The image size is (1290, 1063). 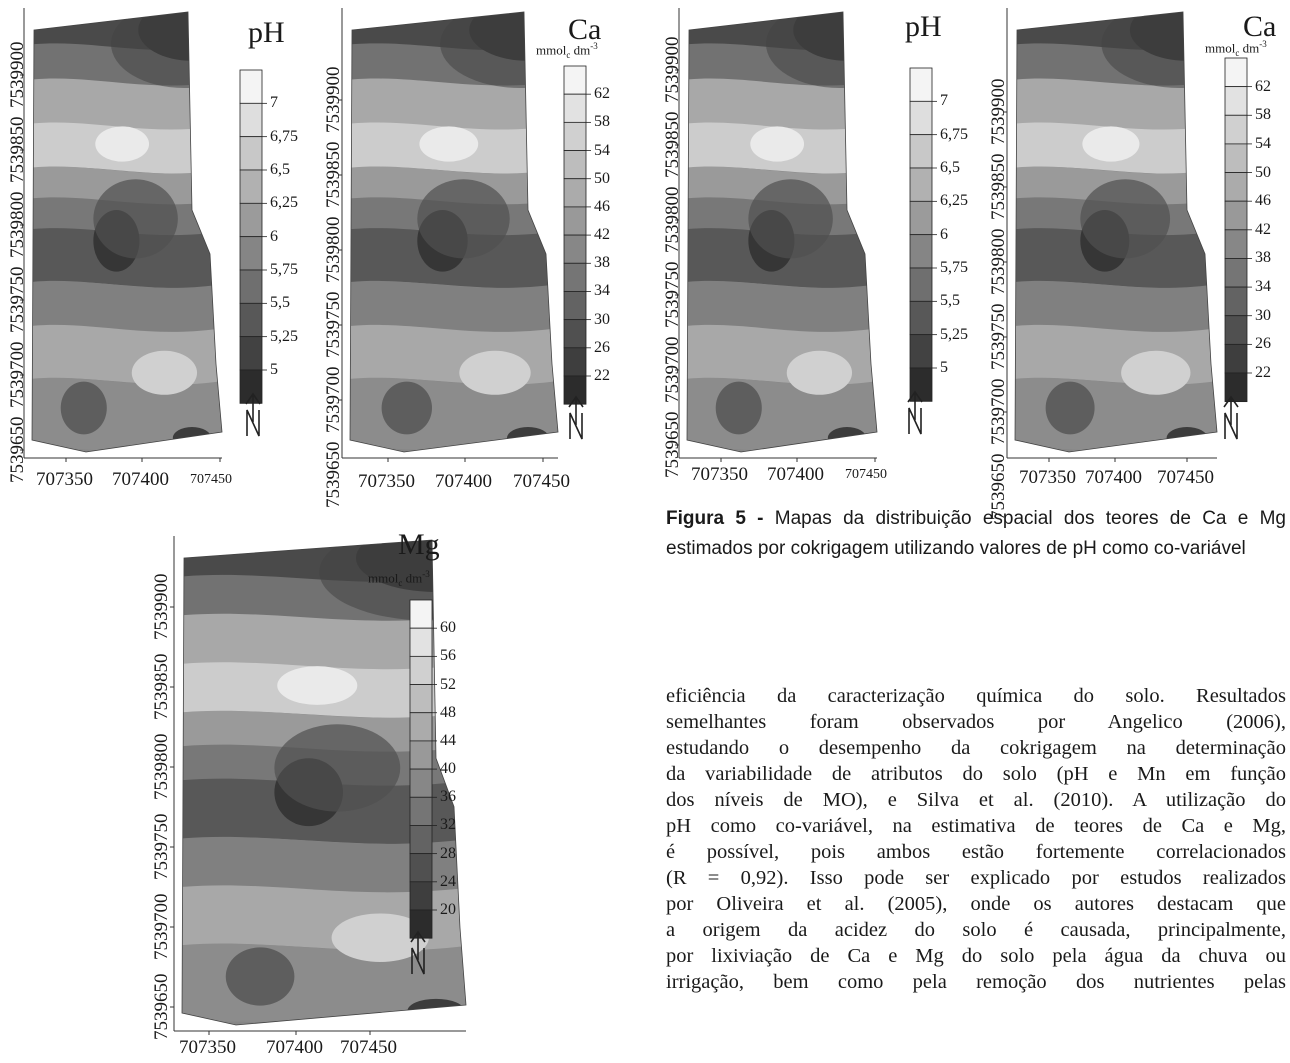 What do you see at coordinates (672, 370) in the screenshot?
I see `y-tick-label: 7539700` at bounding box center [672, 370].